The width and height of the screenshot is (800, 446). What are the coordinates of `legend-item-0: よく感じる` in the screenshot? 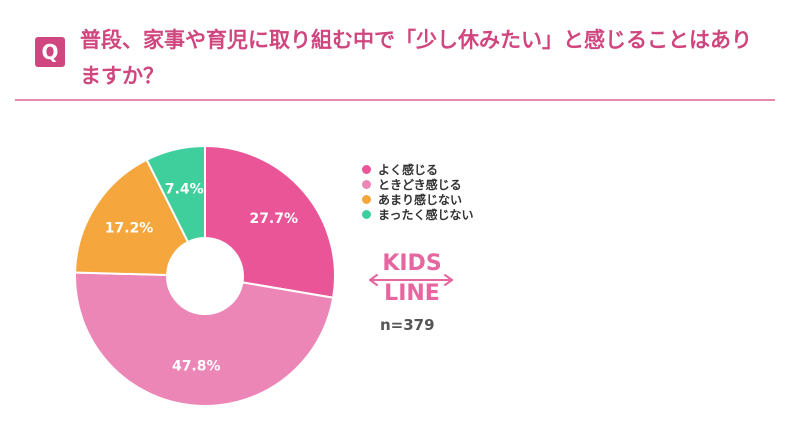 It's located at (418, 169).